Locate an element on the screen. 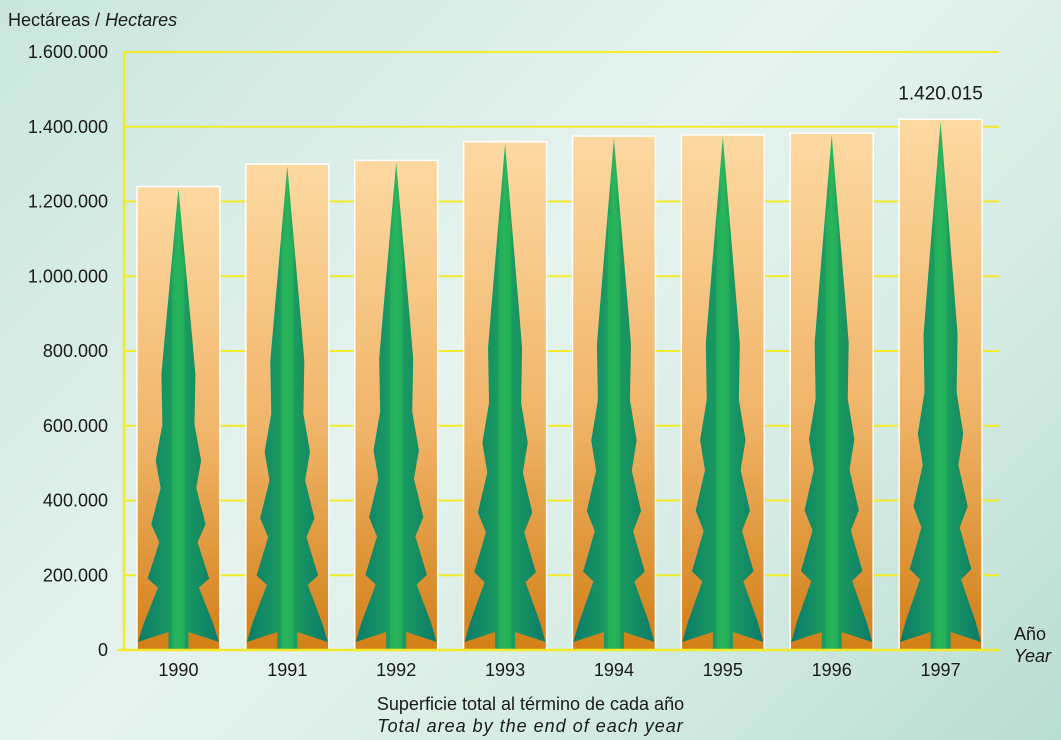 Image resolution: width=1061 pixels, height=740 pixels. x-axis-title: Año is located at coordinates (1030, 634).